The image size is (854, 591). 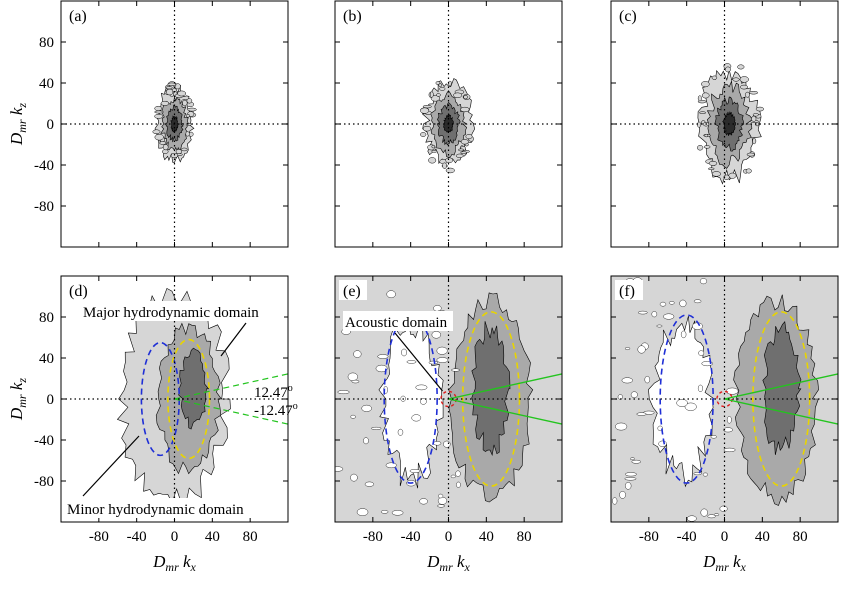 What do you see at coordinates (725, 537) in the screenshot?
I see `x-tick-label: 0` at bounding box center [725, 537].